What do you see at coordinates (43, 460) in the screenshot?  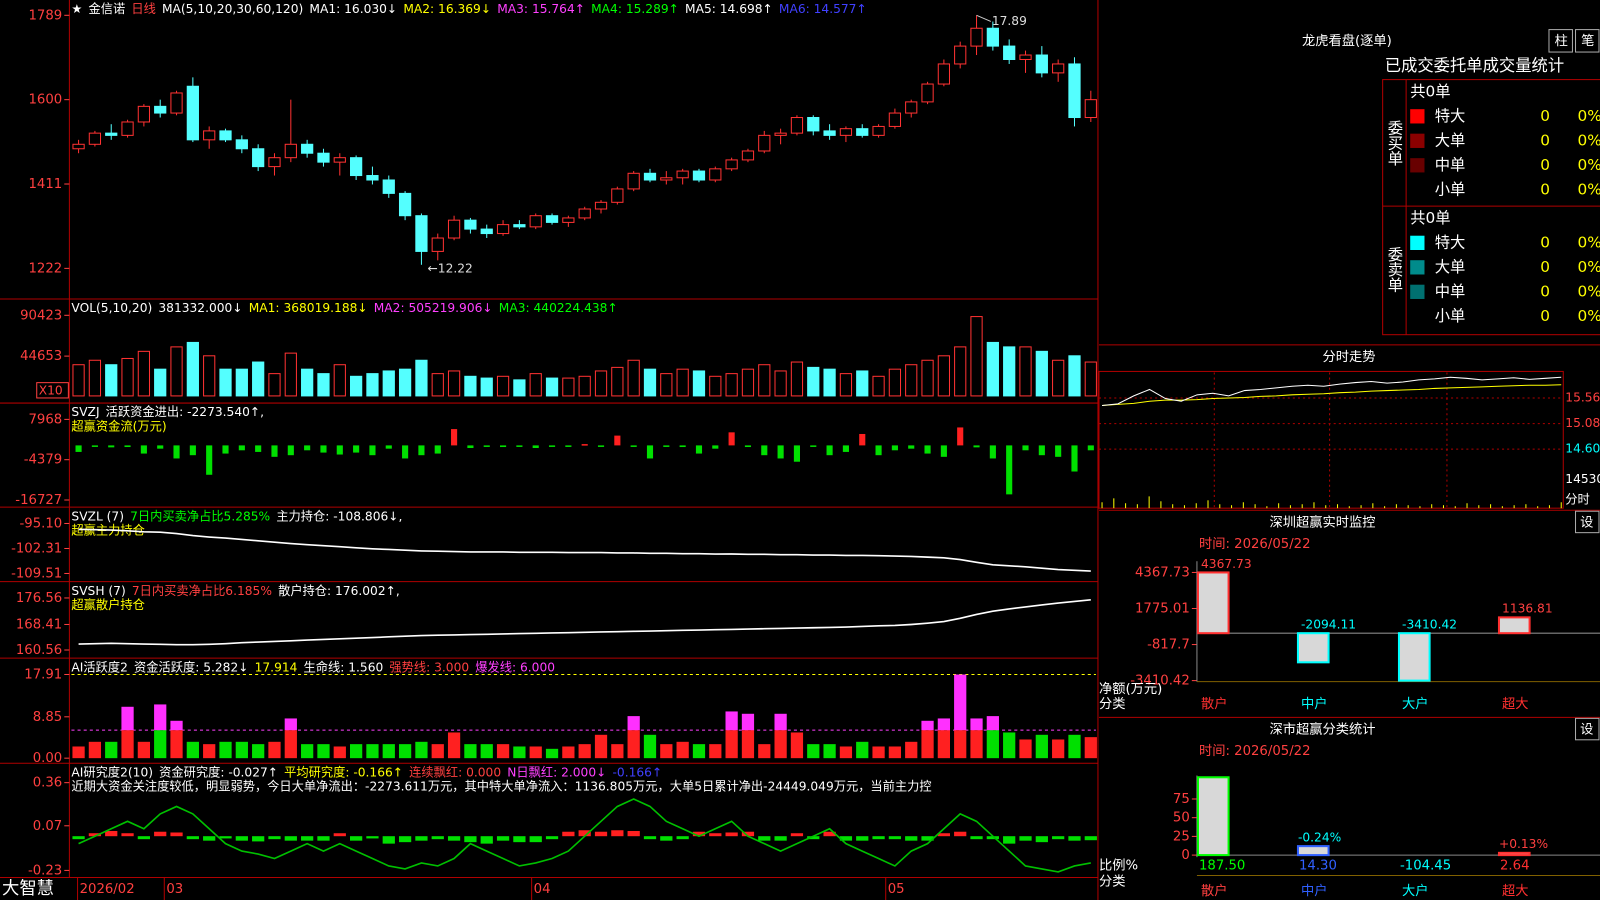 I see `y-tick-label: -4379` at bounding box center [43, 460].